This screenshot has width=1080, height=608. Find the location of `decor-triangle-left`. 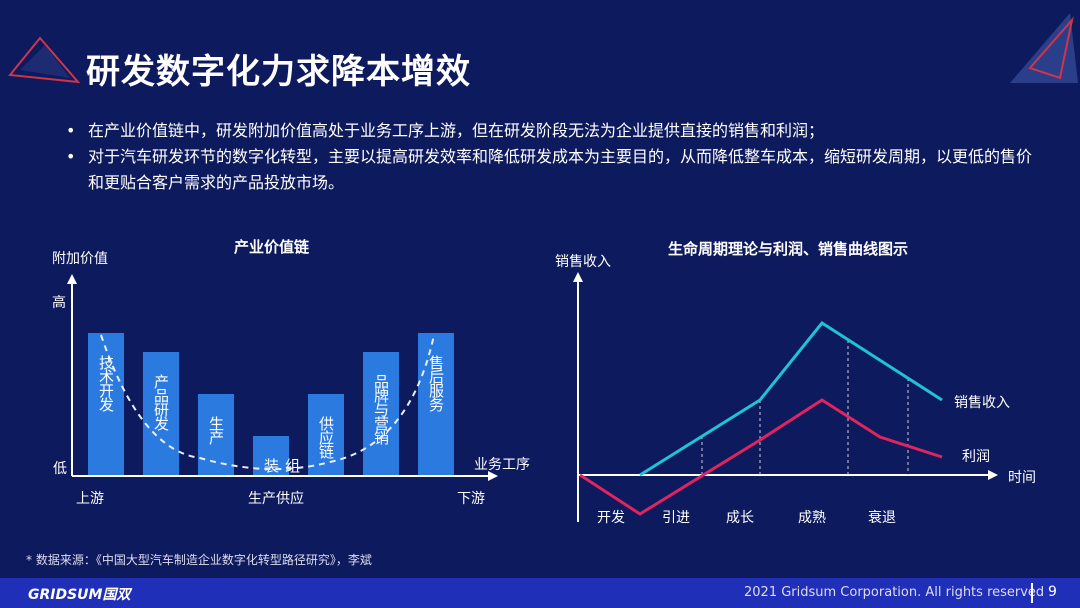

decor-triangle-left is located at coordinates (44, 60).